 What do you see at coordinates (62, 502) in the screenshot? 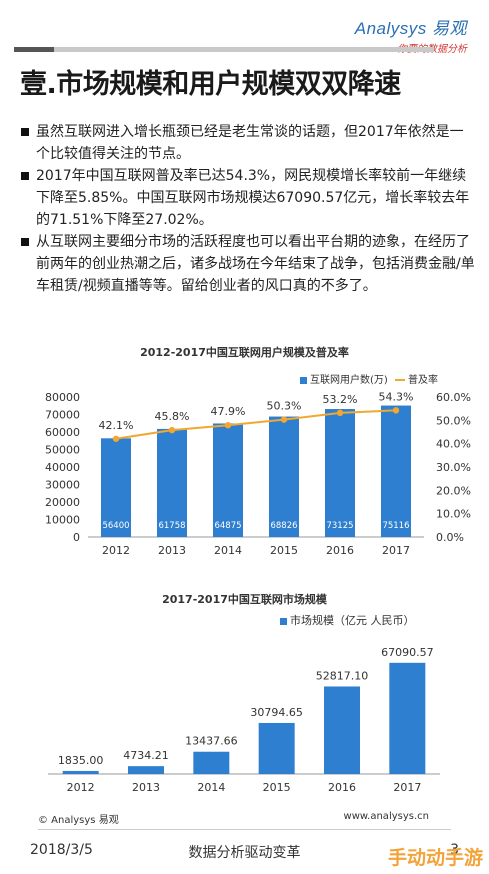
I see `chart1-y-tick: 20000` at bounding box center [62, 502].